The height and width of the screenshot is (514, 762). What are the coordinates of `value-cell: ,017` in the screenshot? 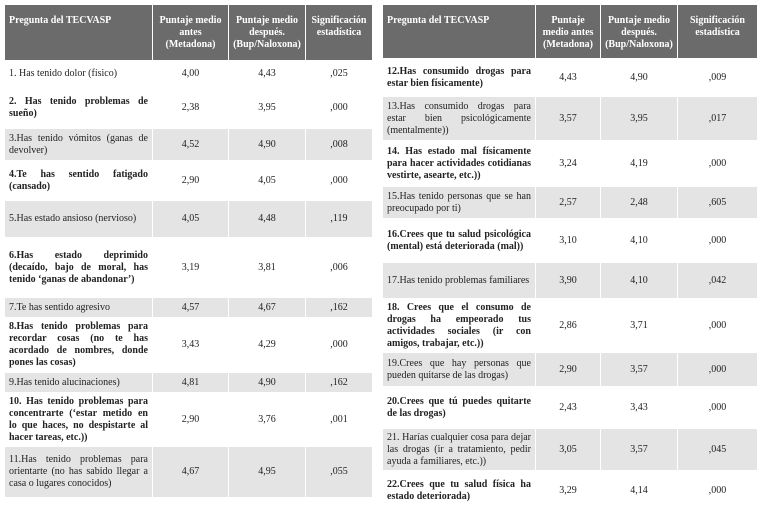 It's located at (717, 118).